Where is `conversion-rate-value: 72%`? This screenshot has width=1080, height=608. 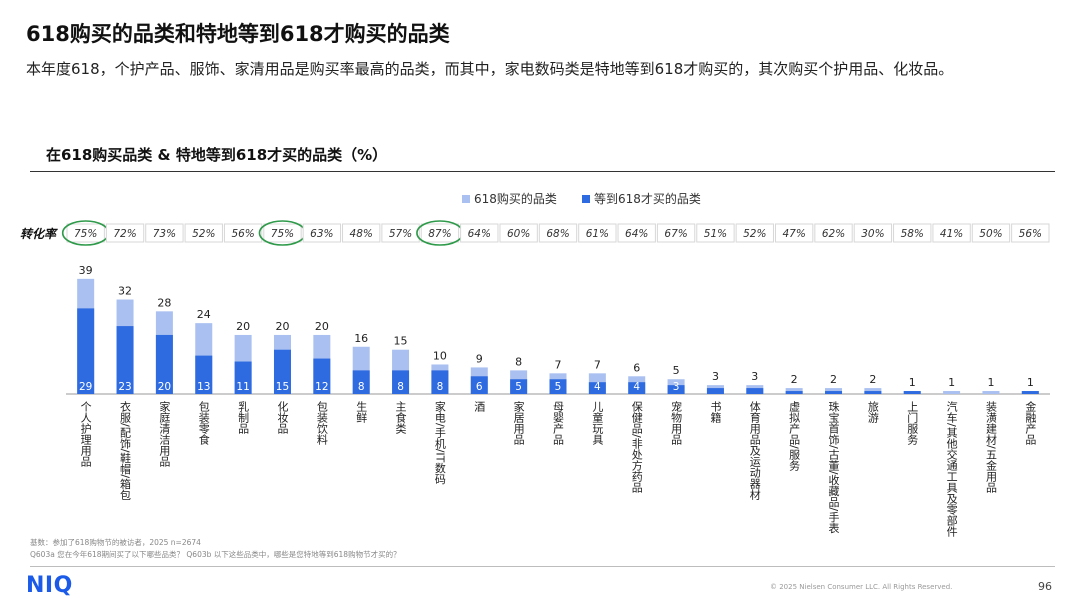 conversion-rate-value: 72% is located at coordinates (124, 234).